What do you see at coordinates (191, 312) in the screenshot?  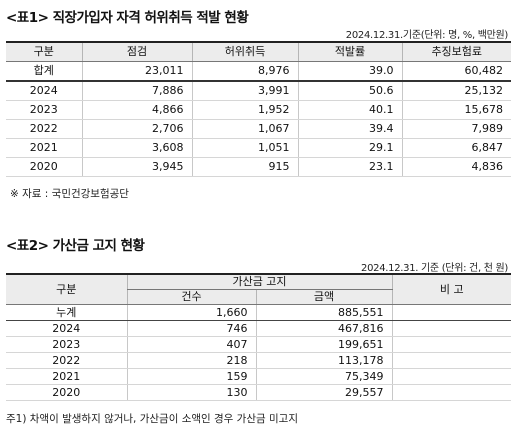 I see `cell-count: 1,660` at bounding box center [191, 312].